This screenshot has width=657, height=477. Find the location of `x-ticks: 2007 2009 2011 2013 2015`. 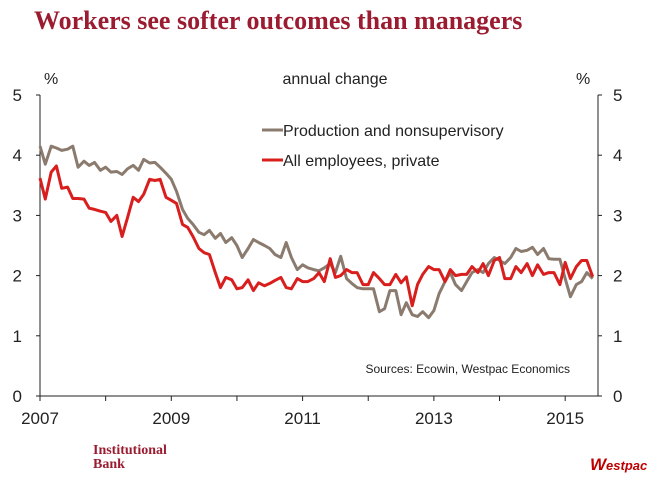

x-ticks: 2007 2009 2011 2013 2015 is located at coordinates (302, 412).